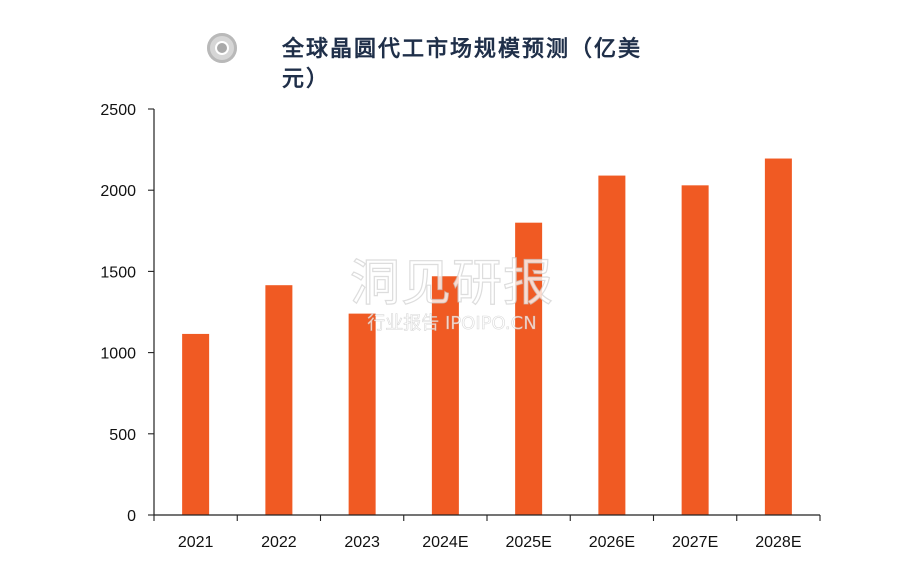 The image size is (907, 585). Describe the element at coordinates (279, 542) in the screenshot. I see `x-tick-label: 2022` at that location.